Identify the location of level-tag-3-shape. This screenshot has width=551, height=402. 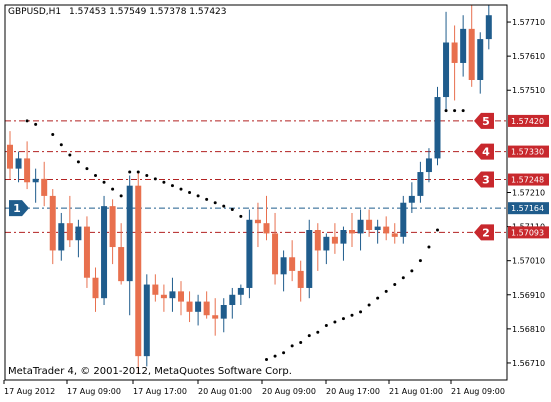
(484, 179).